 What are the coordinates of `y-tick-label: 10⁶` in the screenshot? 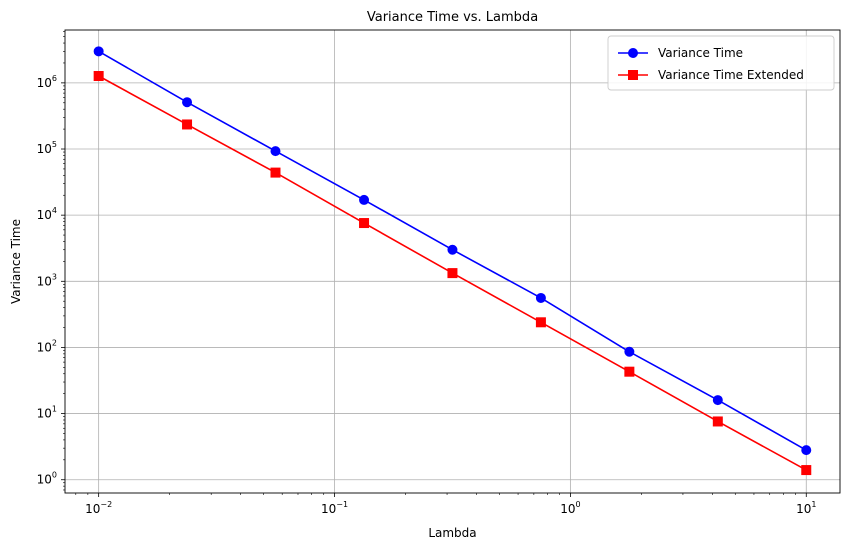 It's located at (47, 82).